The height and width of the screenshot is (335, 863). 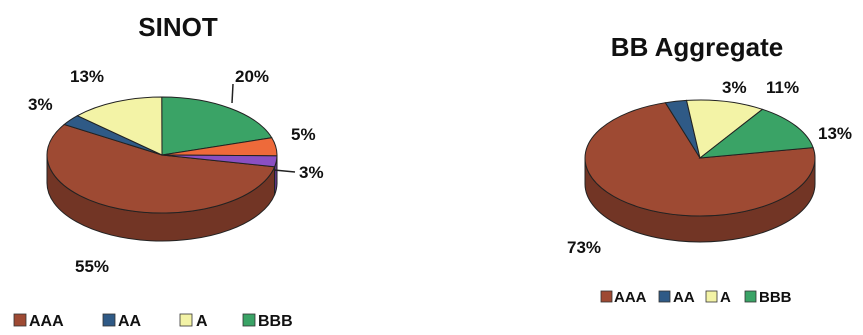 I want to click on sinot-label-3pct: 3%, so click(x=311, y=172).